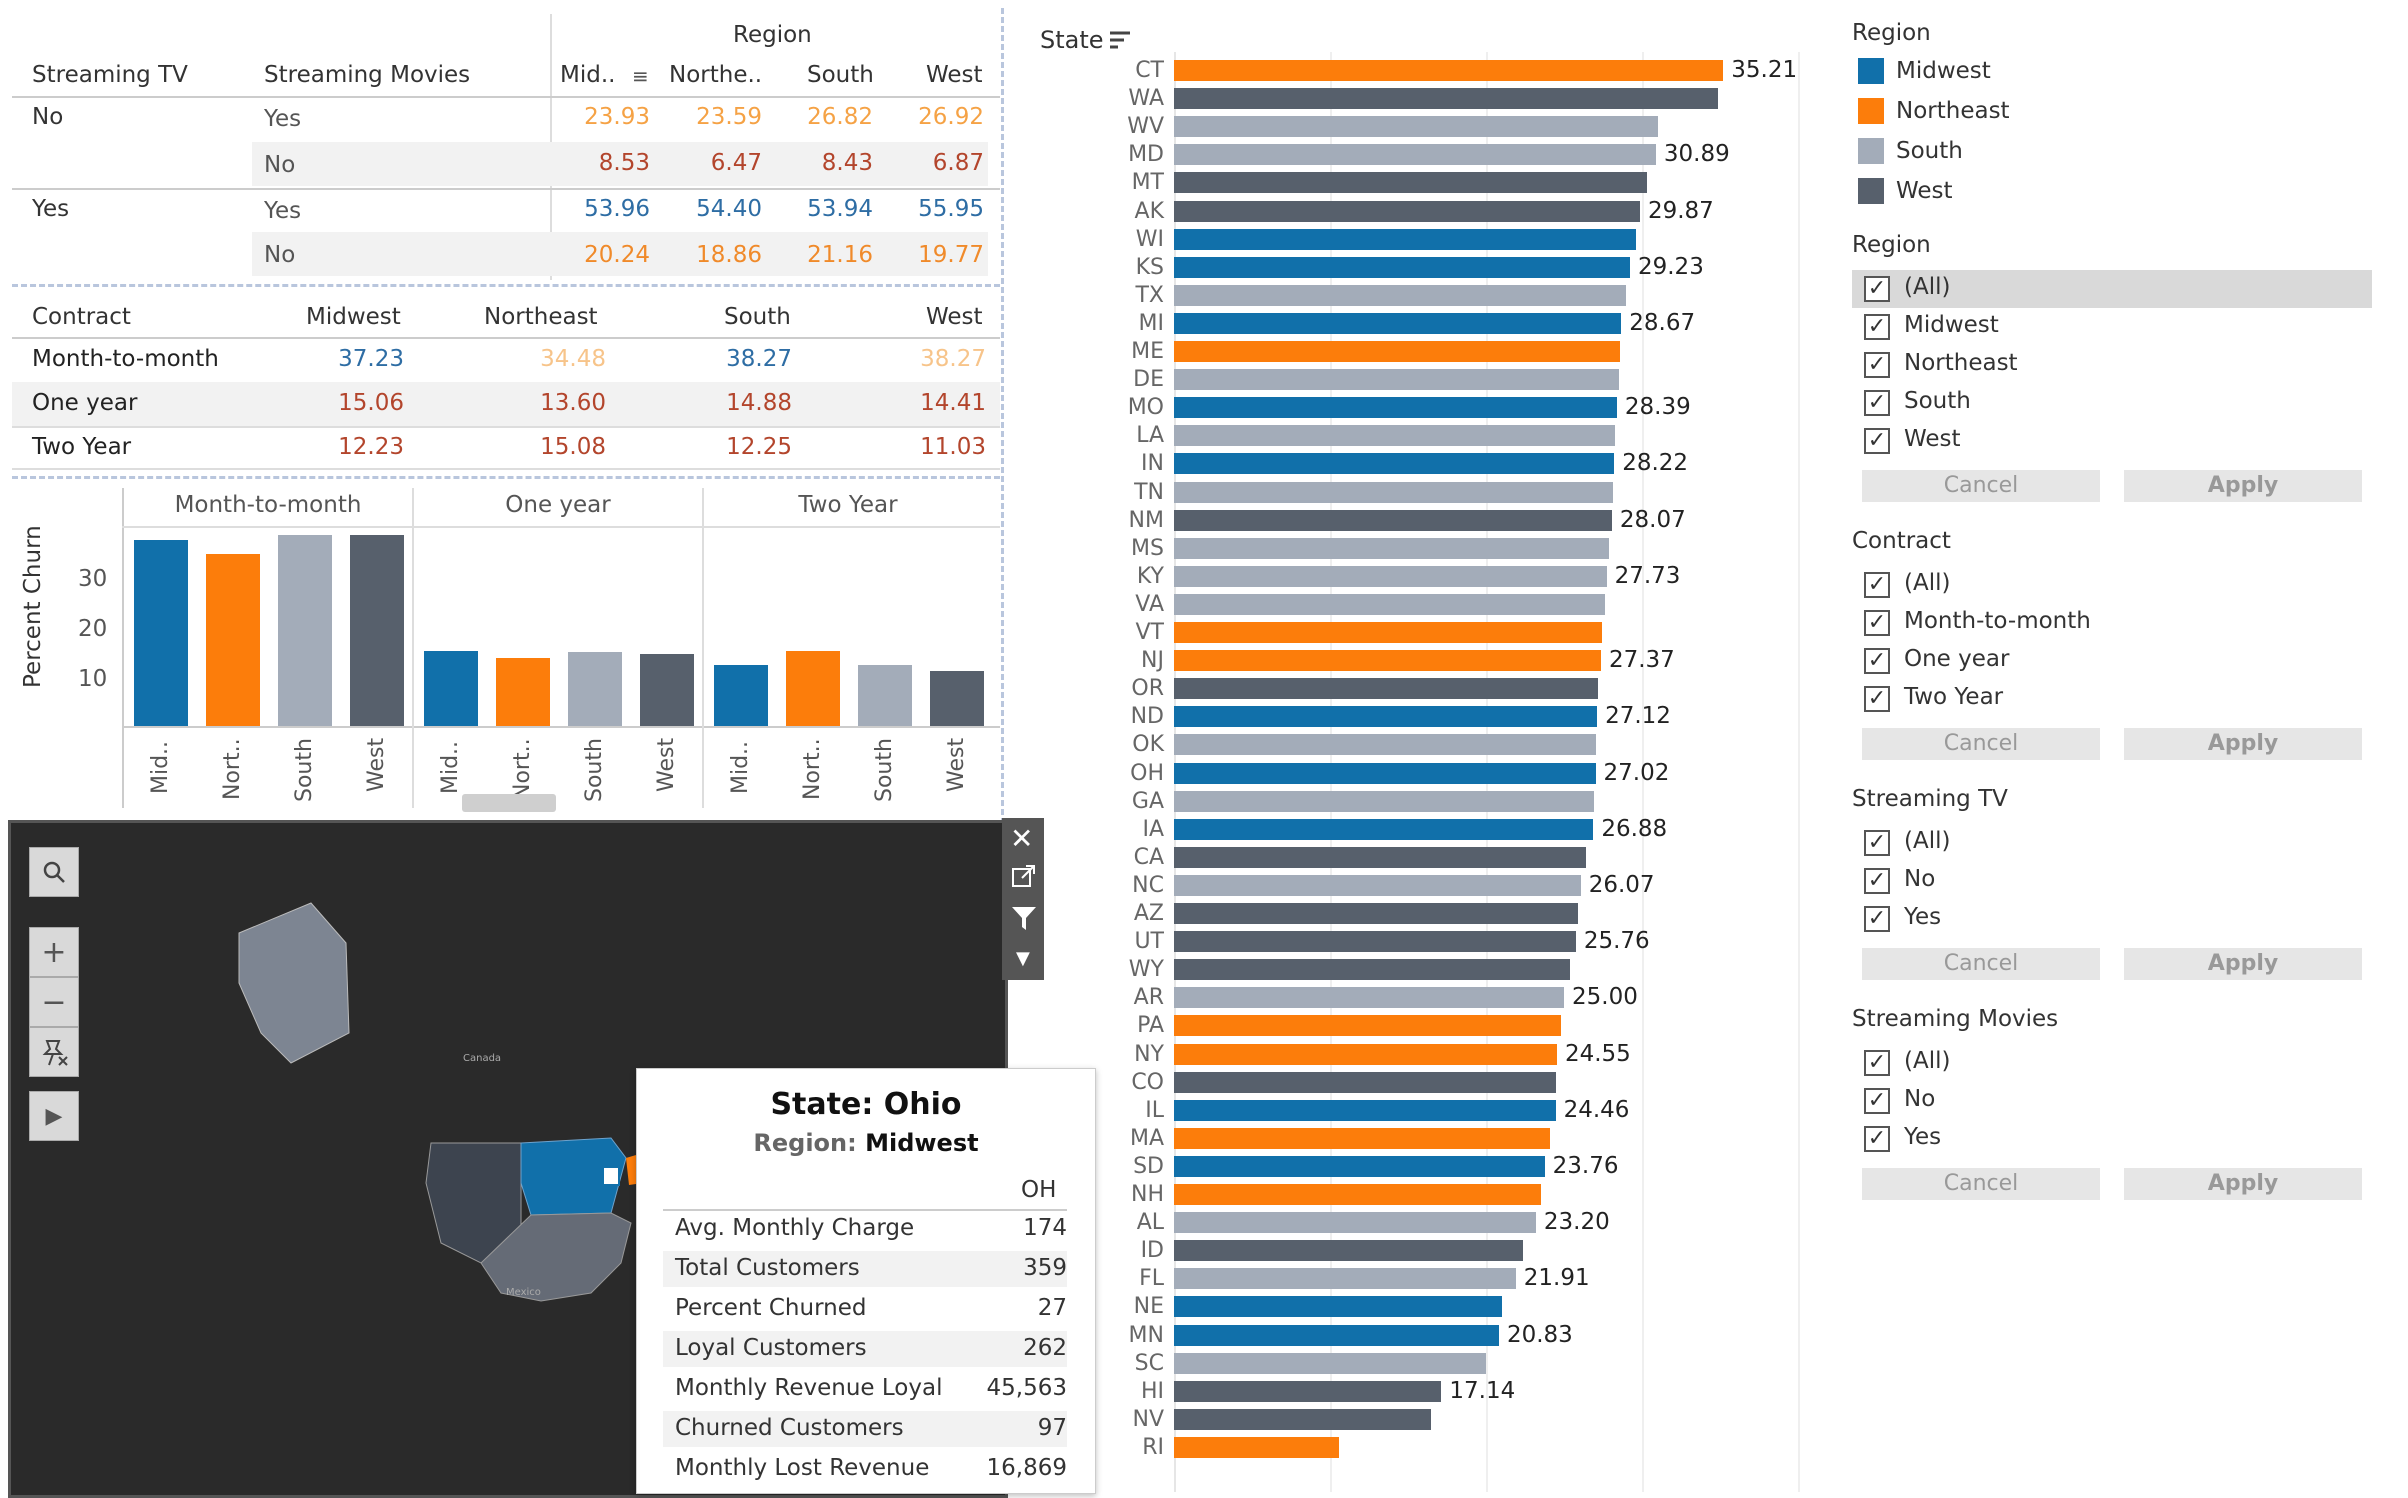 The height and width of the screenshot is (1498, 2408). What do you see at coordinates (1923, 917) in the screenshot?
I see `option-label: Yes` at bounding box center [1923, 917].